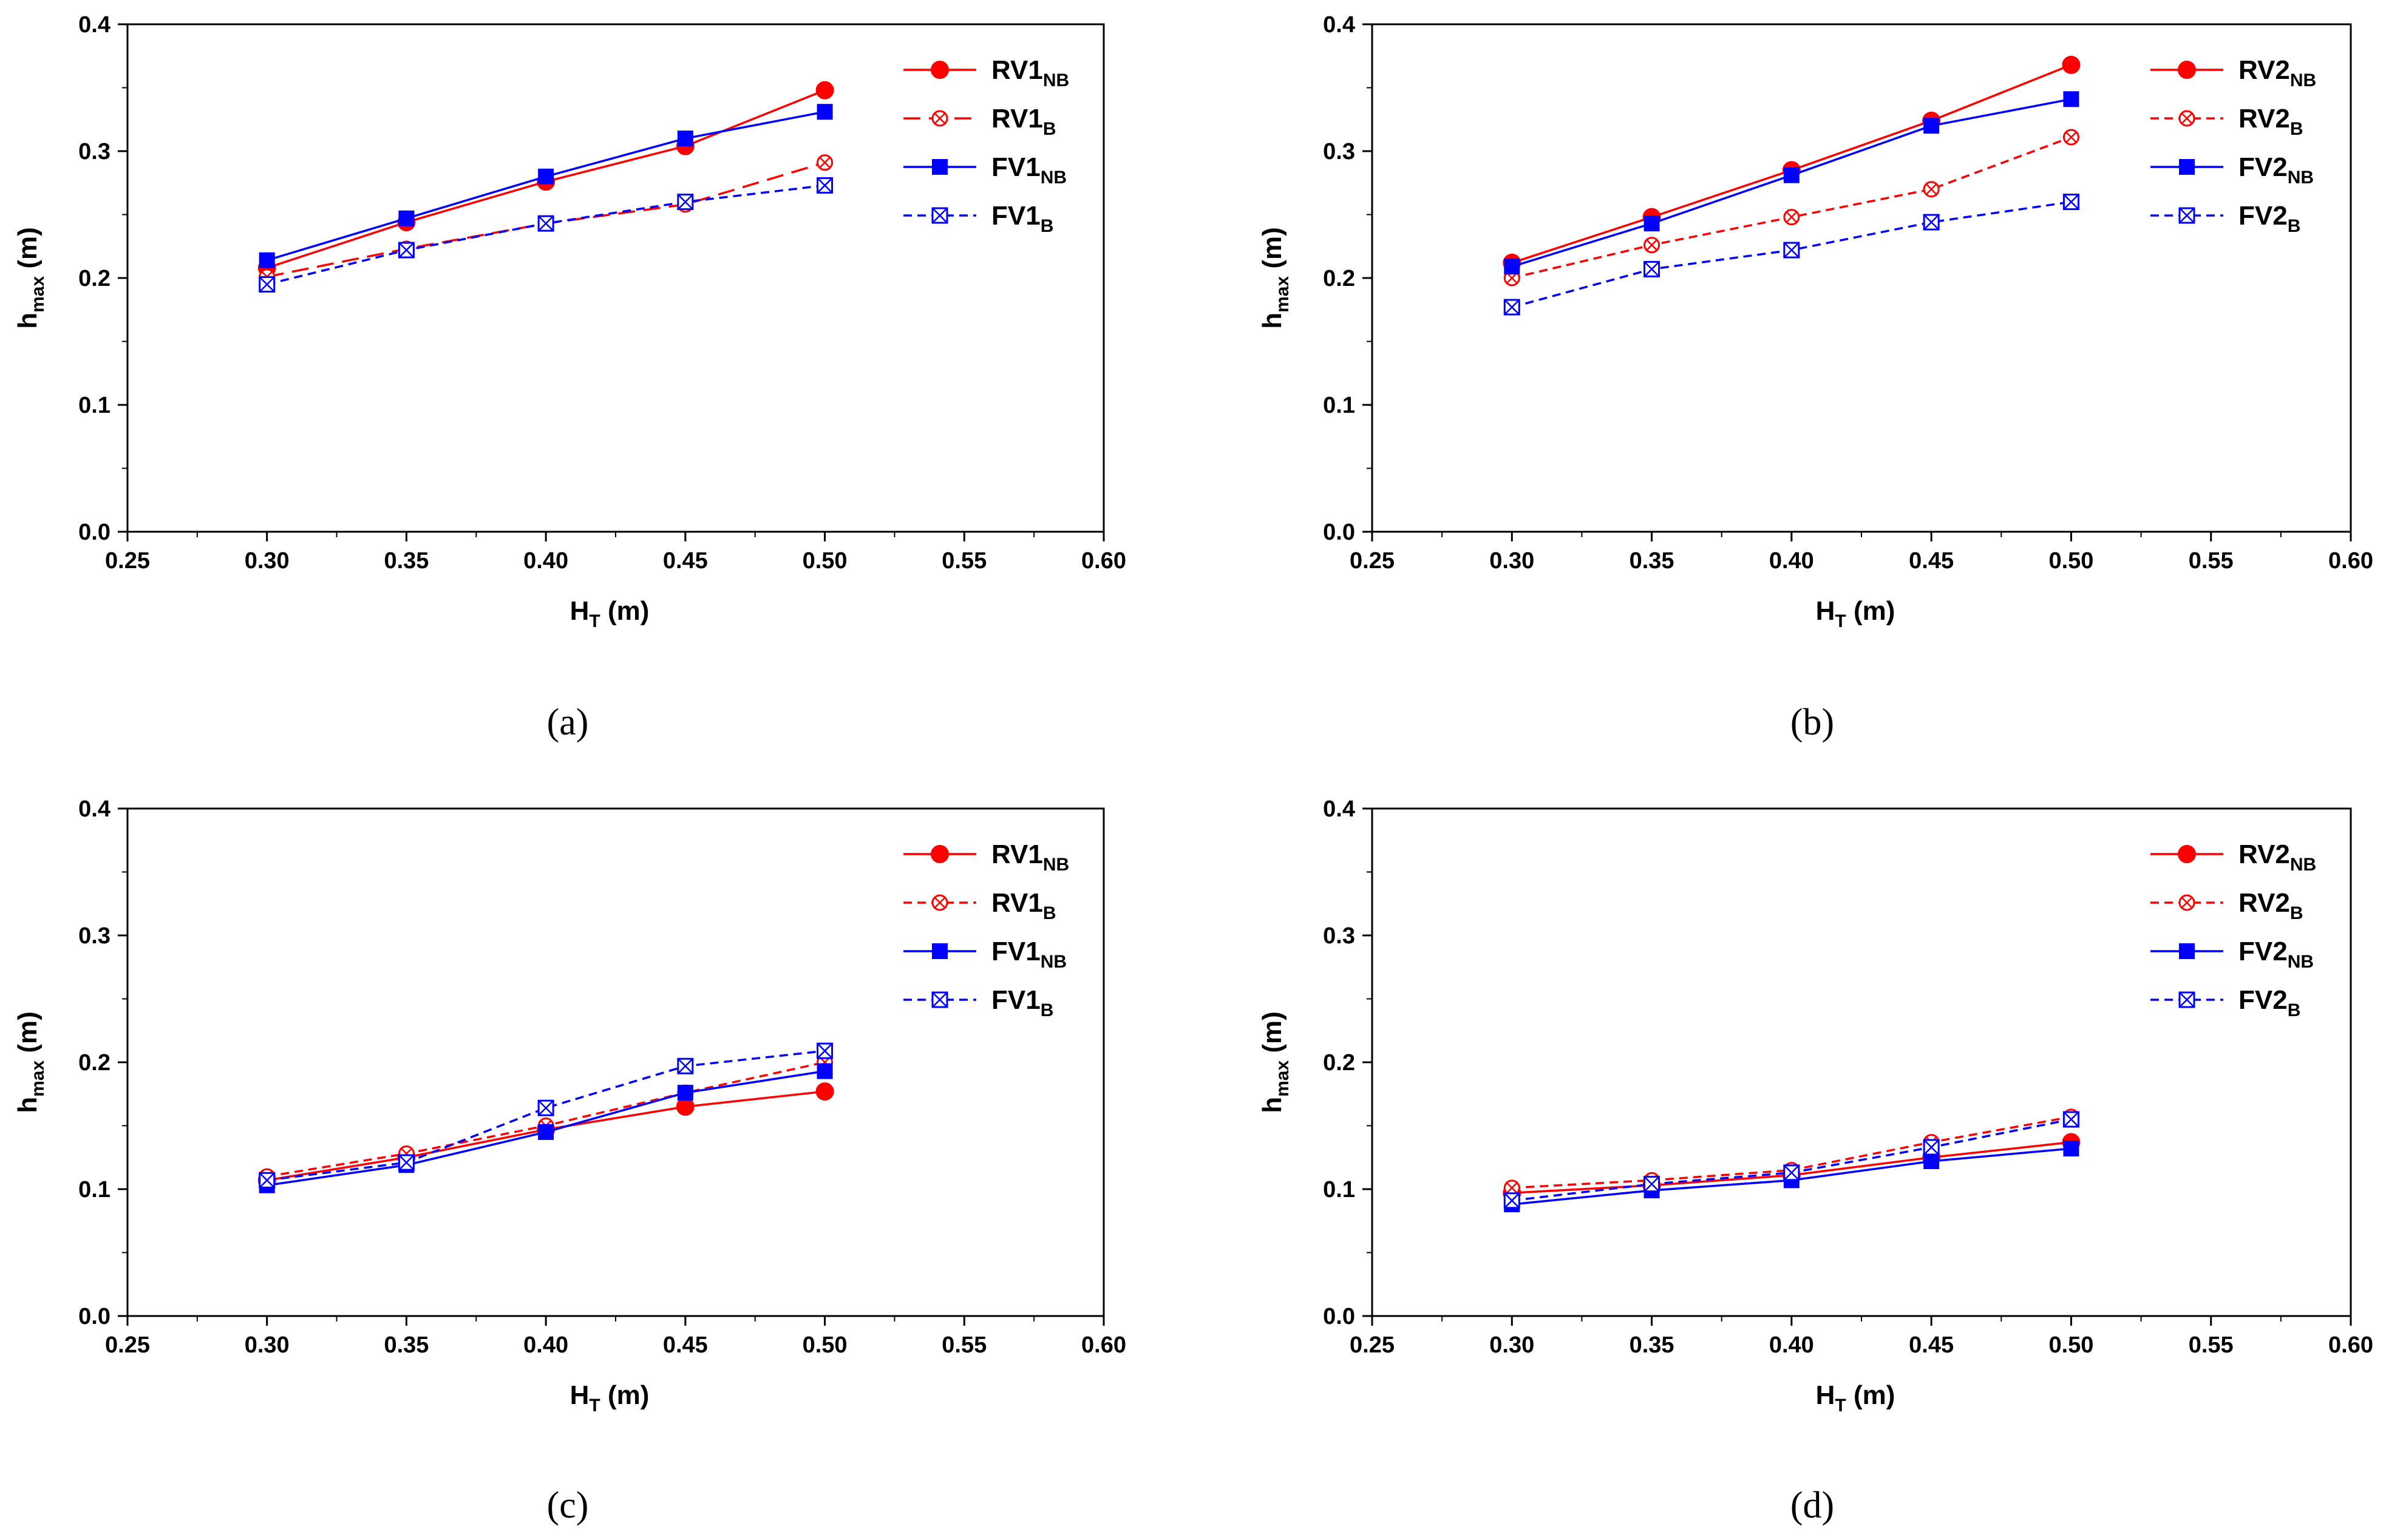  I want to click on legend-item: FV2NB, so click(2232, 170).